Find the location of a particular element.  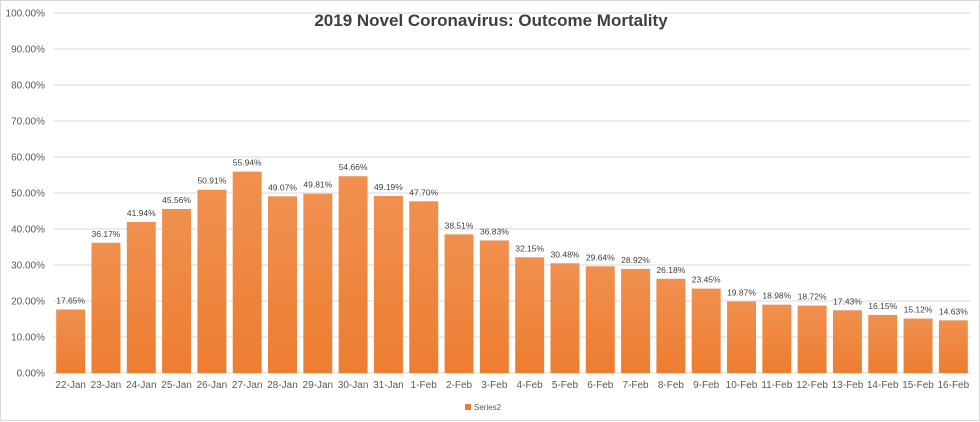

data-label: 19.87% is located at coordinates (741, 292).